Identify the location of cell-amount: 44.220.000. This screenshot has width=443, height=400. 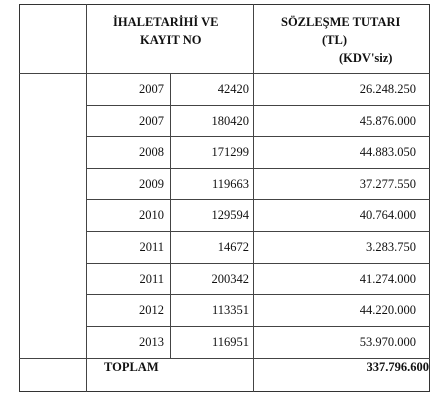
(387, 310).